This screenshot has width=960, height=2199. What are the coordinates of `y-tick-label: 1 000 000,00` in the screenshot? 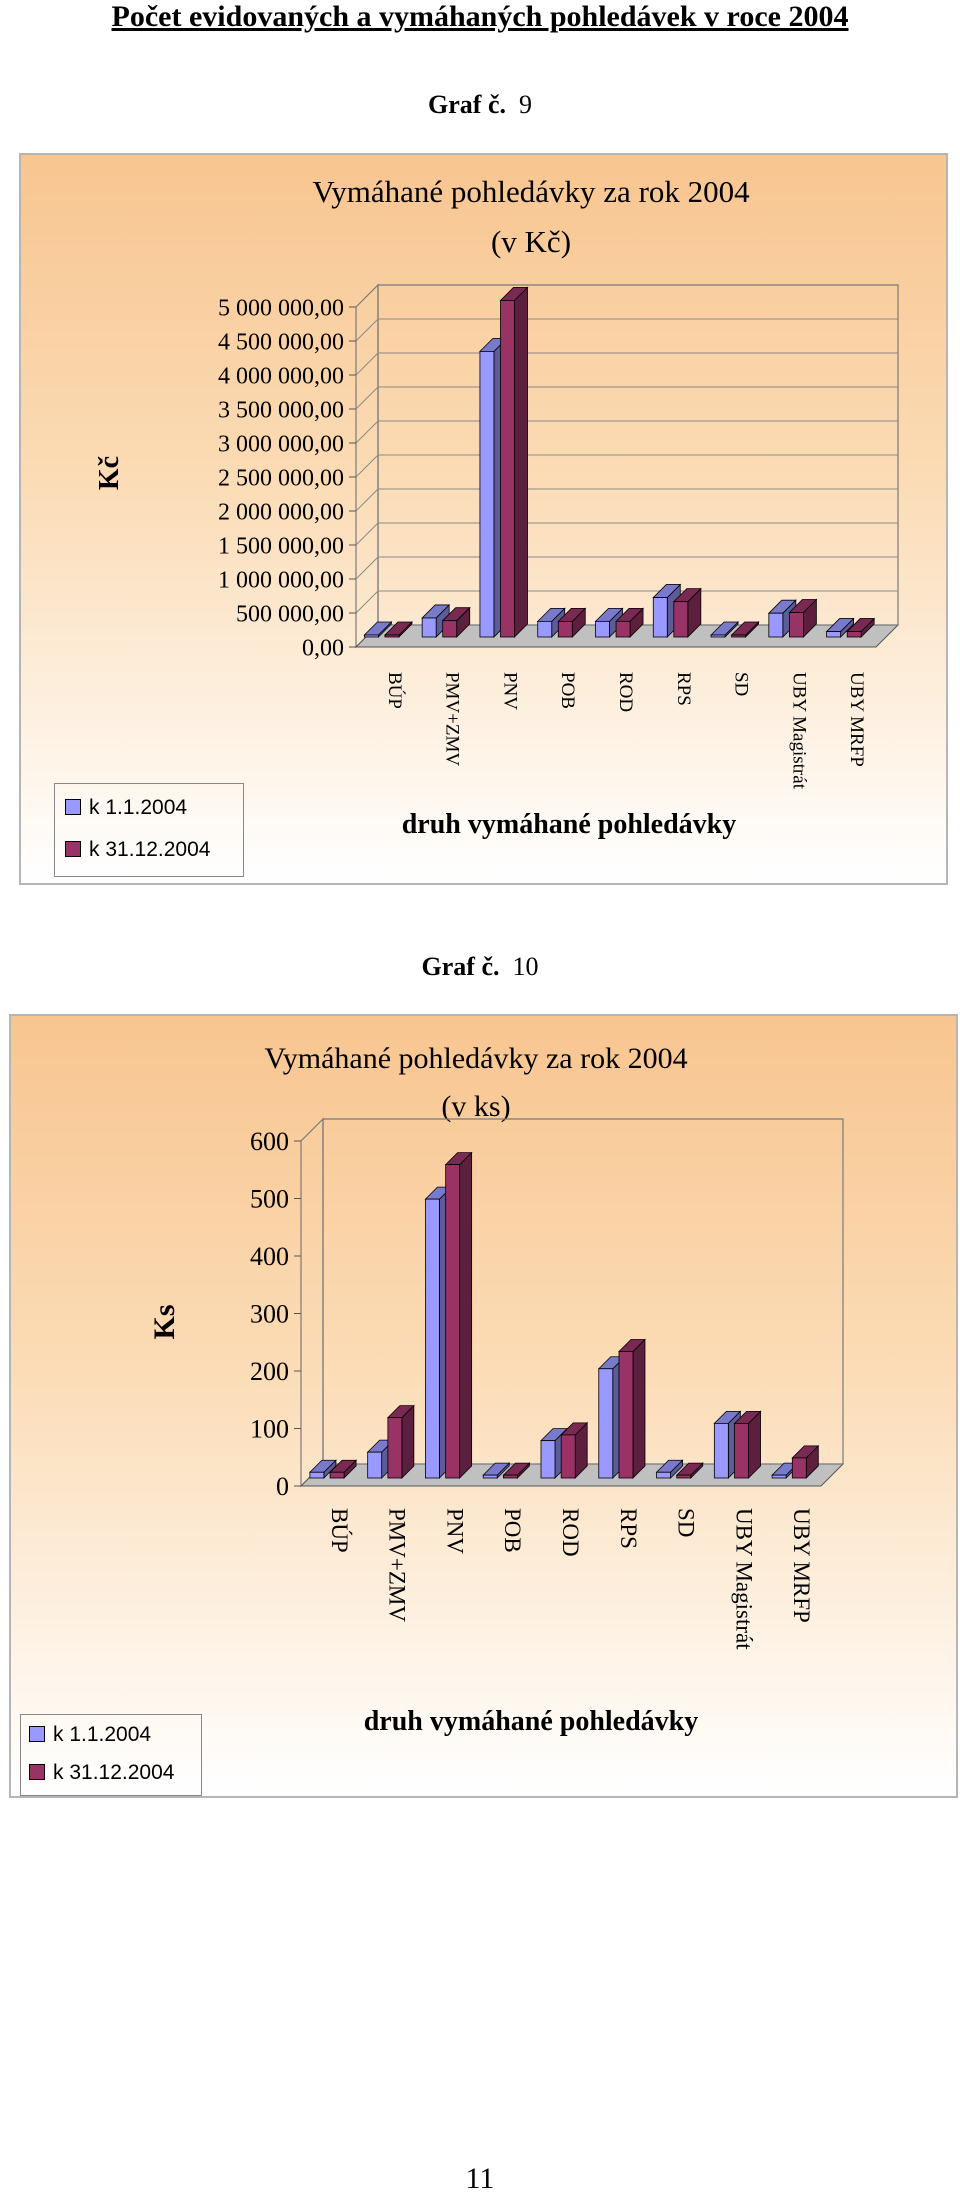 It's located at (281, 580).